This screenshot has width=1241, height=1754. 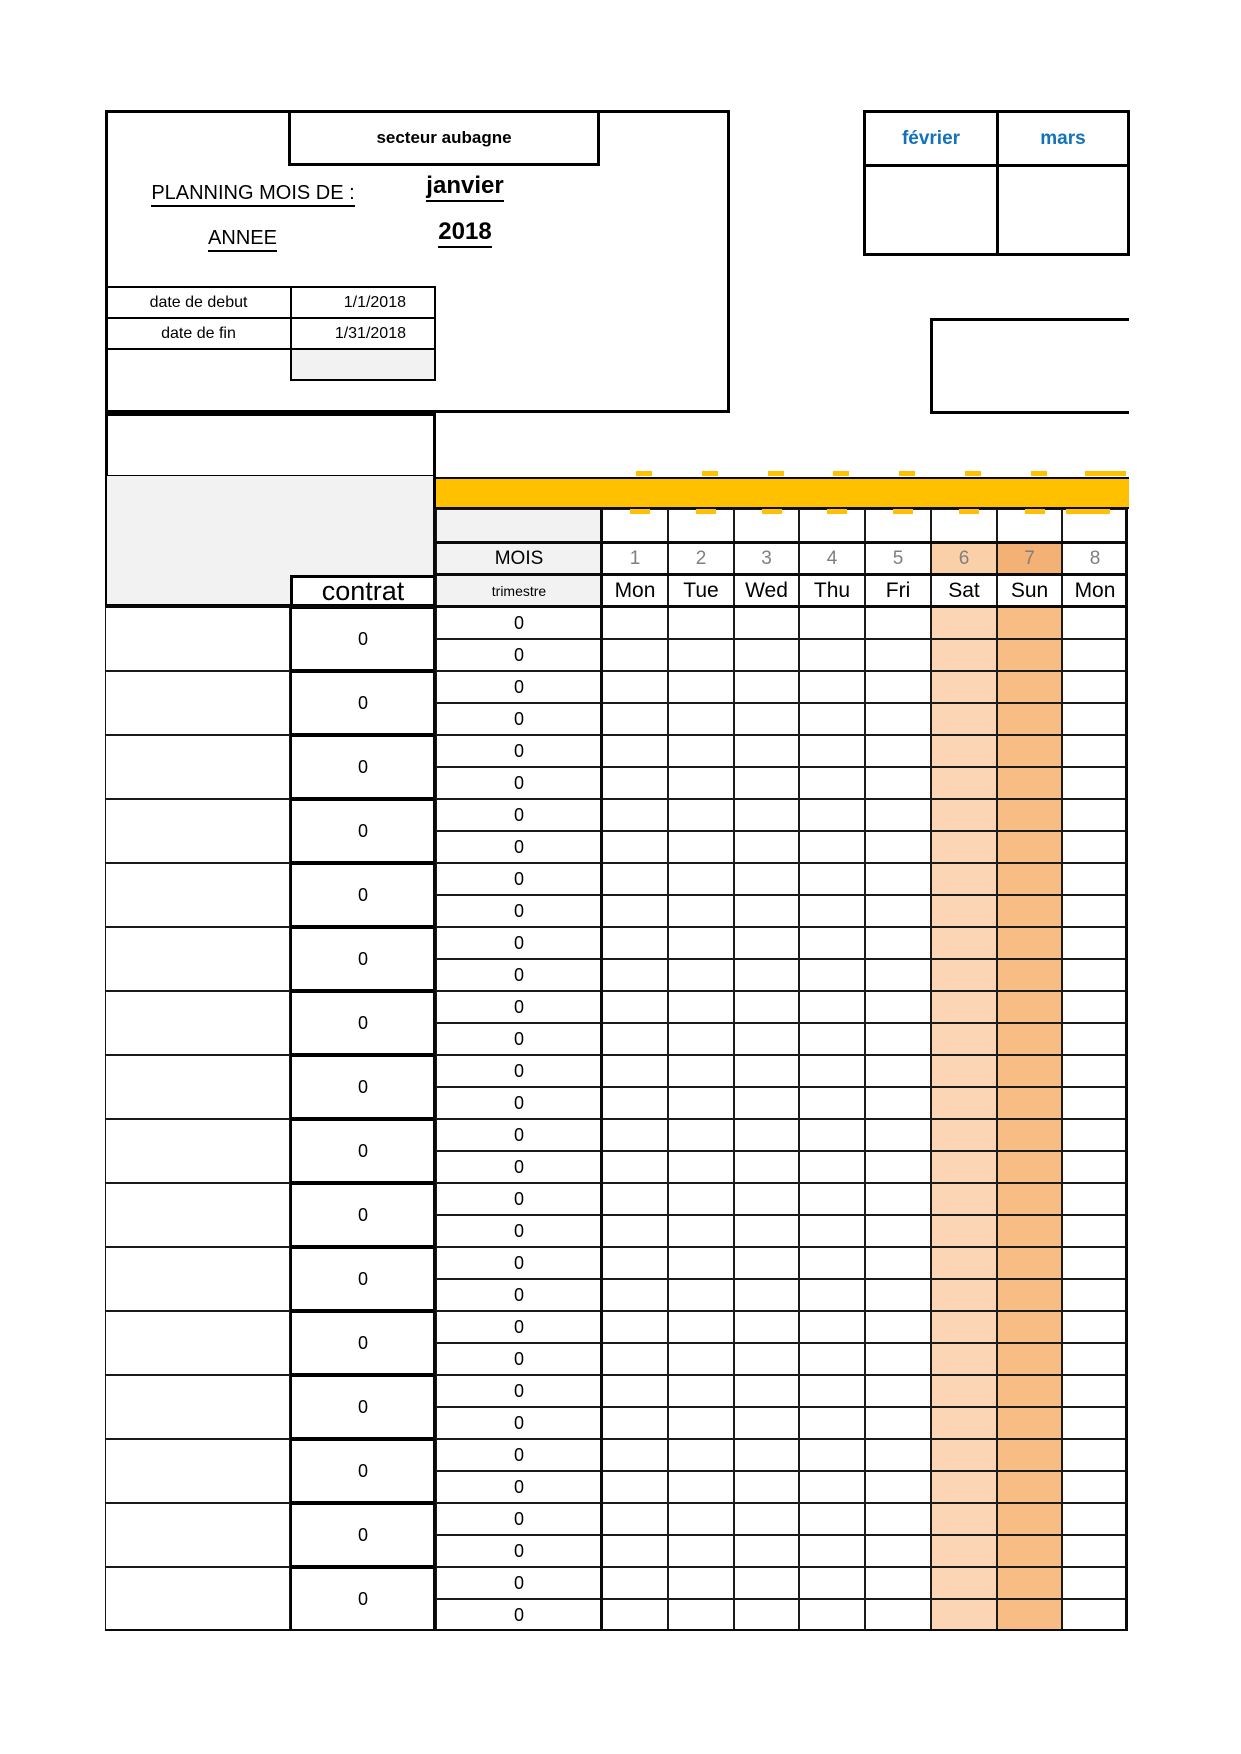 I want to click on day-spacer-cell, so click(x=898, y=526).